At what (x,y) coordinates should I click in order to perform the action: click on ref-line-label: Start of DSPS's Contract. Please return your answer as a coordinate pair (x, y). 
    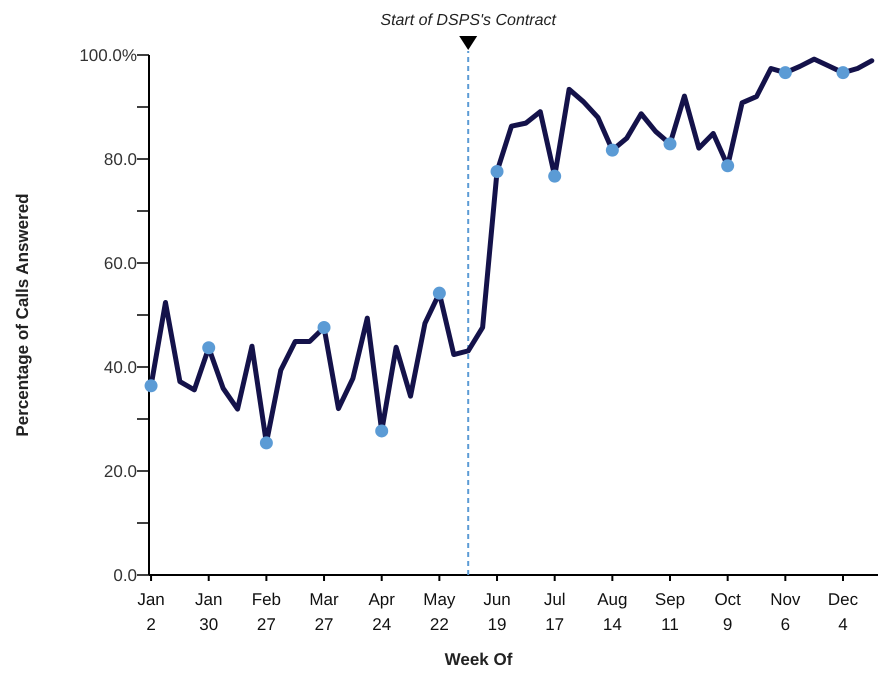
    Looking at the image, I should click on (468, 20).